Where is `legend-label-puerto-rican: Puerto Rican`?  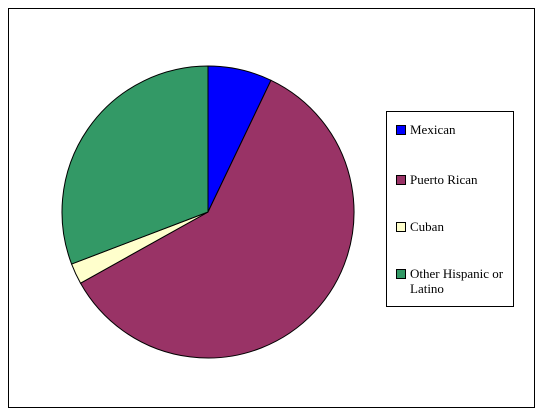
legend-label-puerto-rican: Puerto Rican is located at coordinates (444, 179).